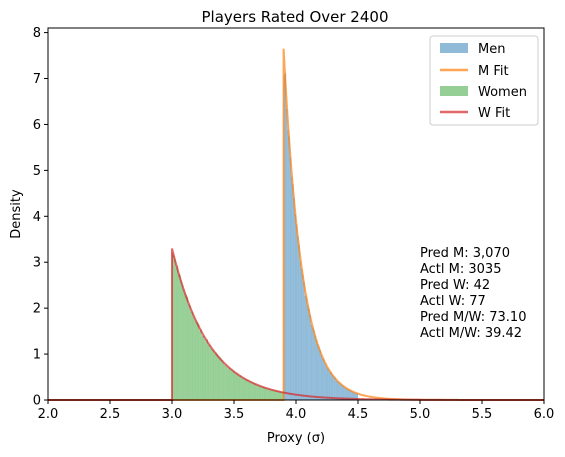 The image size is (565, 457). I want to click on y-tick-label: 8, so click(37, 33).